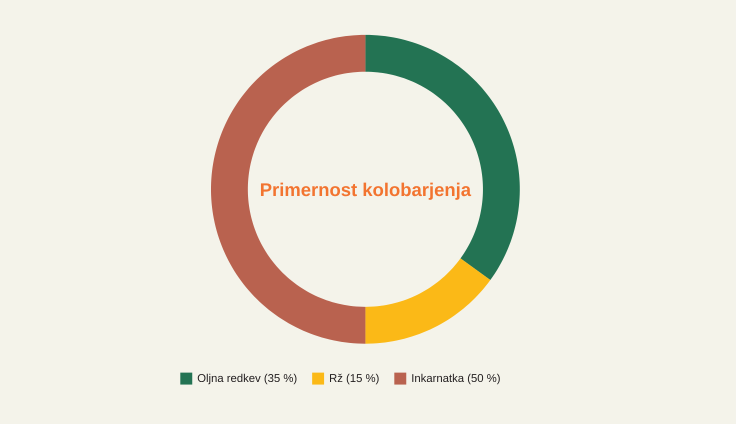 This screenshot has height=424, width=736. Describe the element at coordinates (456, 379) in the screenshot. I see `legend-label: Inkarnatka (50 %)` at that location.